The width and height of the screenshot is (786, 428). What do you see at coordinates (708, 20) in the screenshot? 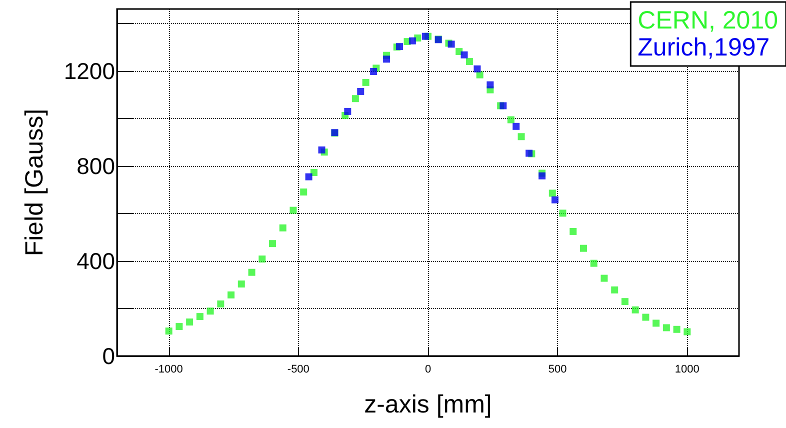
I see `text: CERN, 2010` at bounding box center [708, 20].